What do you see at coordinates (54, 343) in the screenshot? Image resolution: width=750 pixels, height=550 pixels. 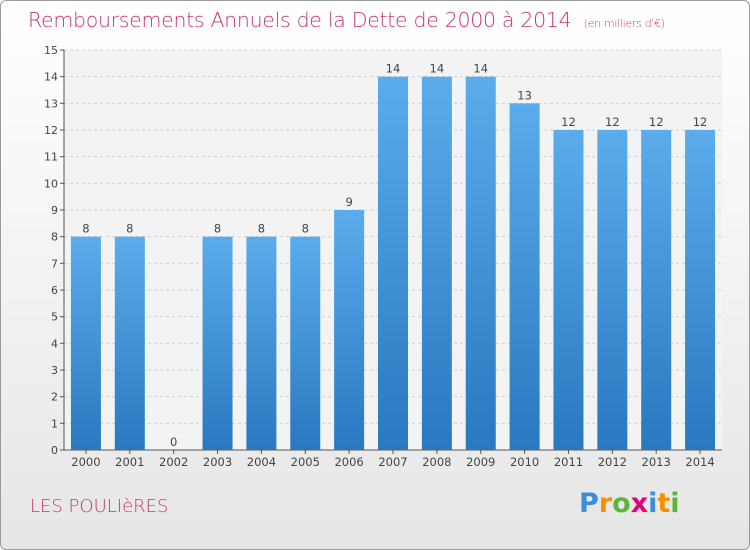 I see `y-tick-label: 4` at bounding box center [54, 343].